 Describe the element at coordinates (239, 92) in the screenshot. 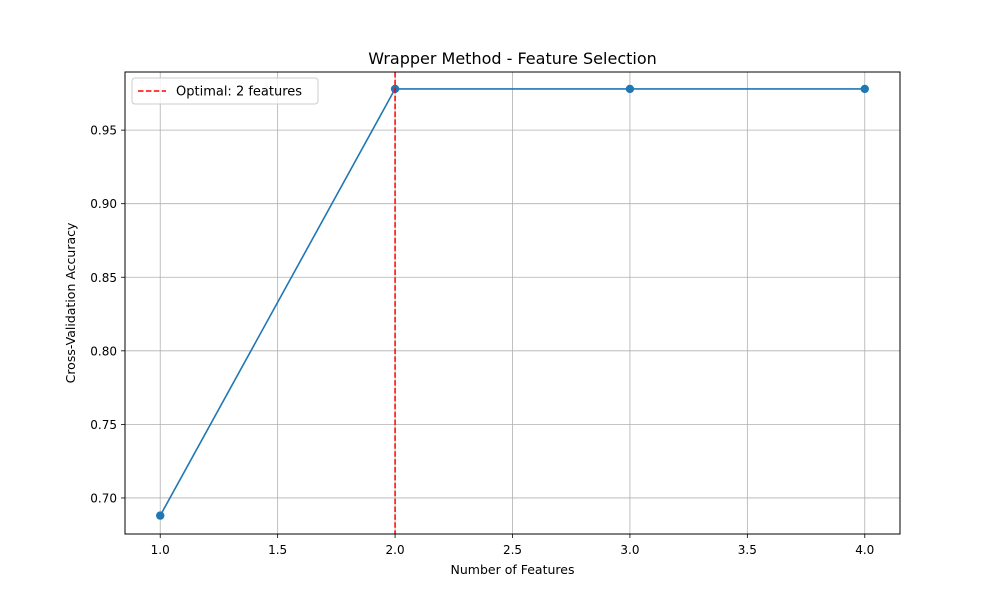

I see `legend-label-optimal: Optimal: 2 features` at that location.